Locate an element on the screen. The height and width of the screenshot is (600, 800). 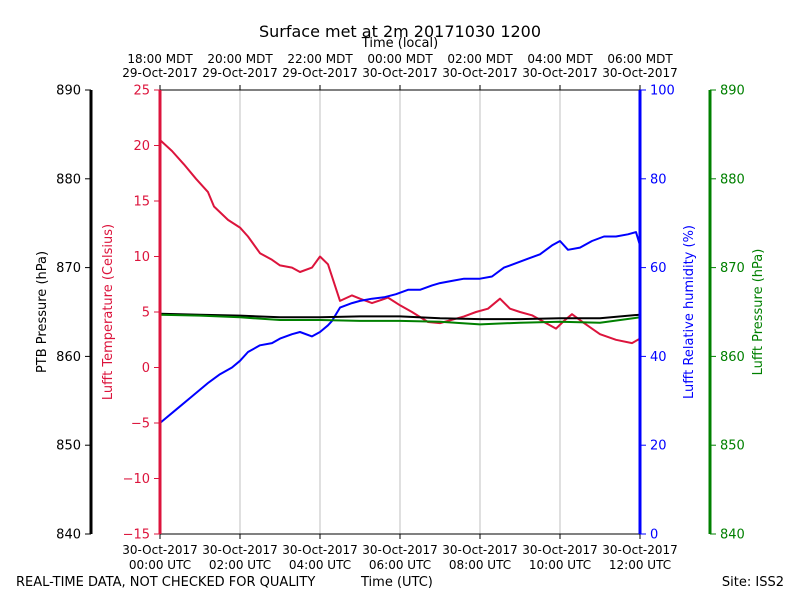
lufft_p-series-line is located at coordinates (400, 319).